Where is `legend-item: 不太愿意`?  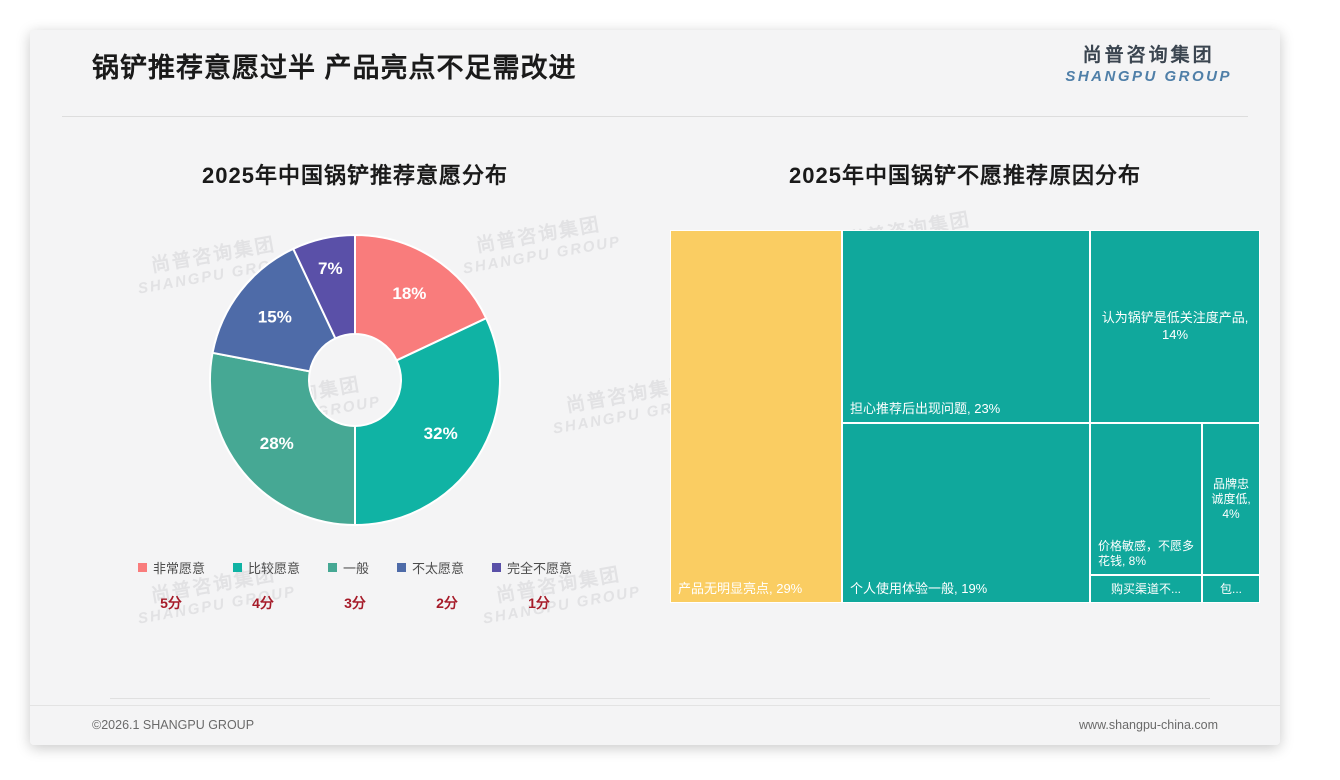 legend-item: 不太愿意 is located at coordinates (430, 567).